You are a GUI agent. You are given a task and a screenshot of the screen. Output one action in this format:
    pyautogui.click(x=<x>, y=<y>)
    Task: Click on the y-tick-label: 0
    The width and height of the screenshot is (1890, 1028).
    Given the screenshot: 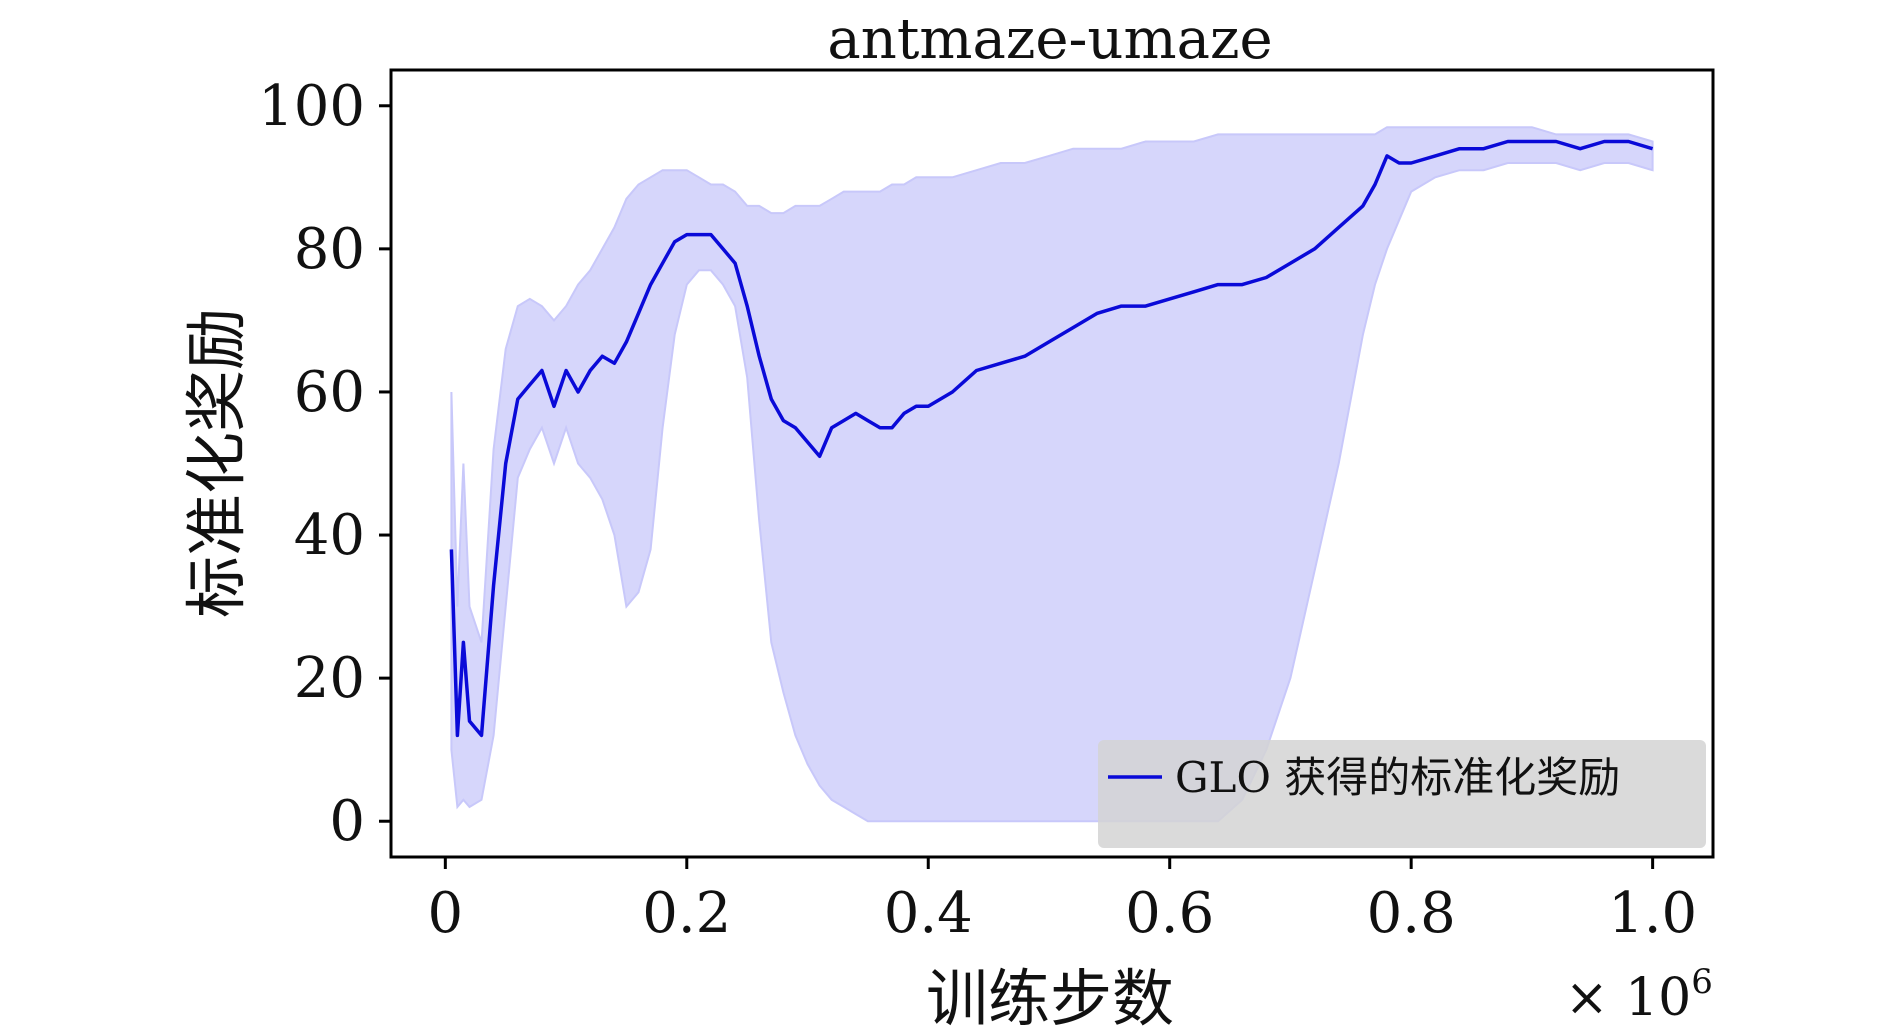 What is the action you would take?
    pyautogui.click(x=347, y=821)
    